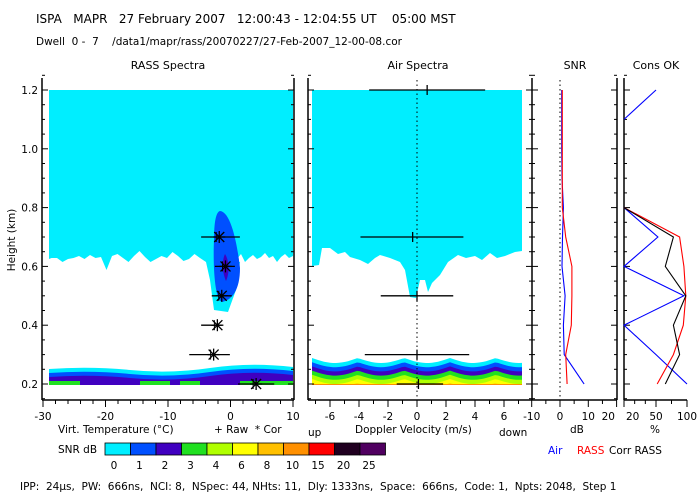  I want to click on colorbar-level-label: 25, so click(368, 466).